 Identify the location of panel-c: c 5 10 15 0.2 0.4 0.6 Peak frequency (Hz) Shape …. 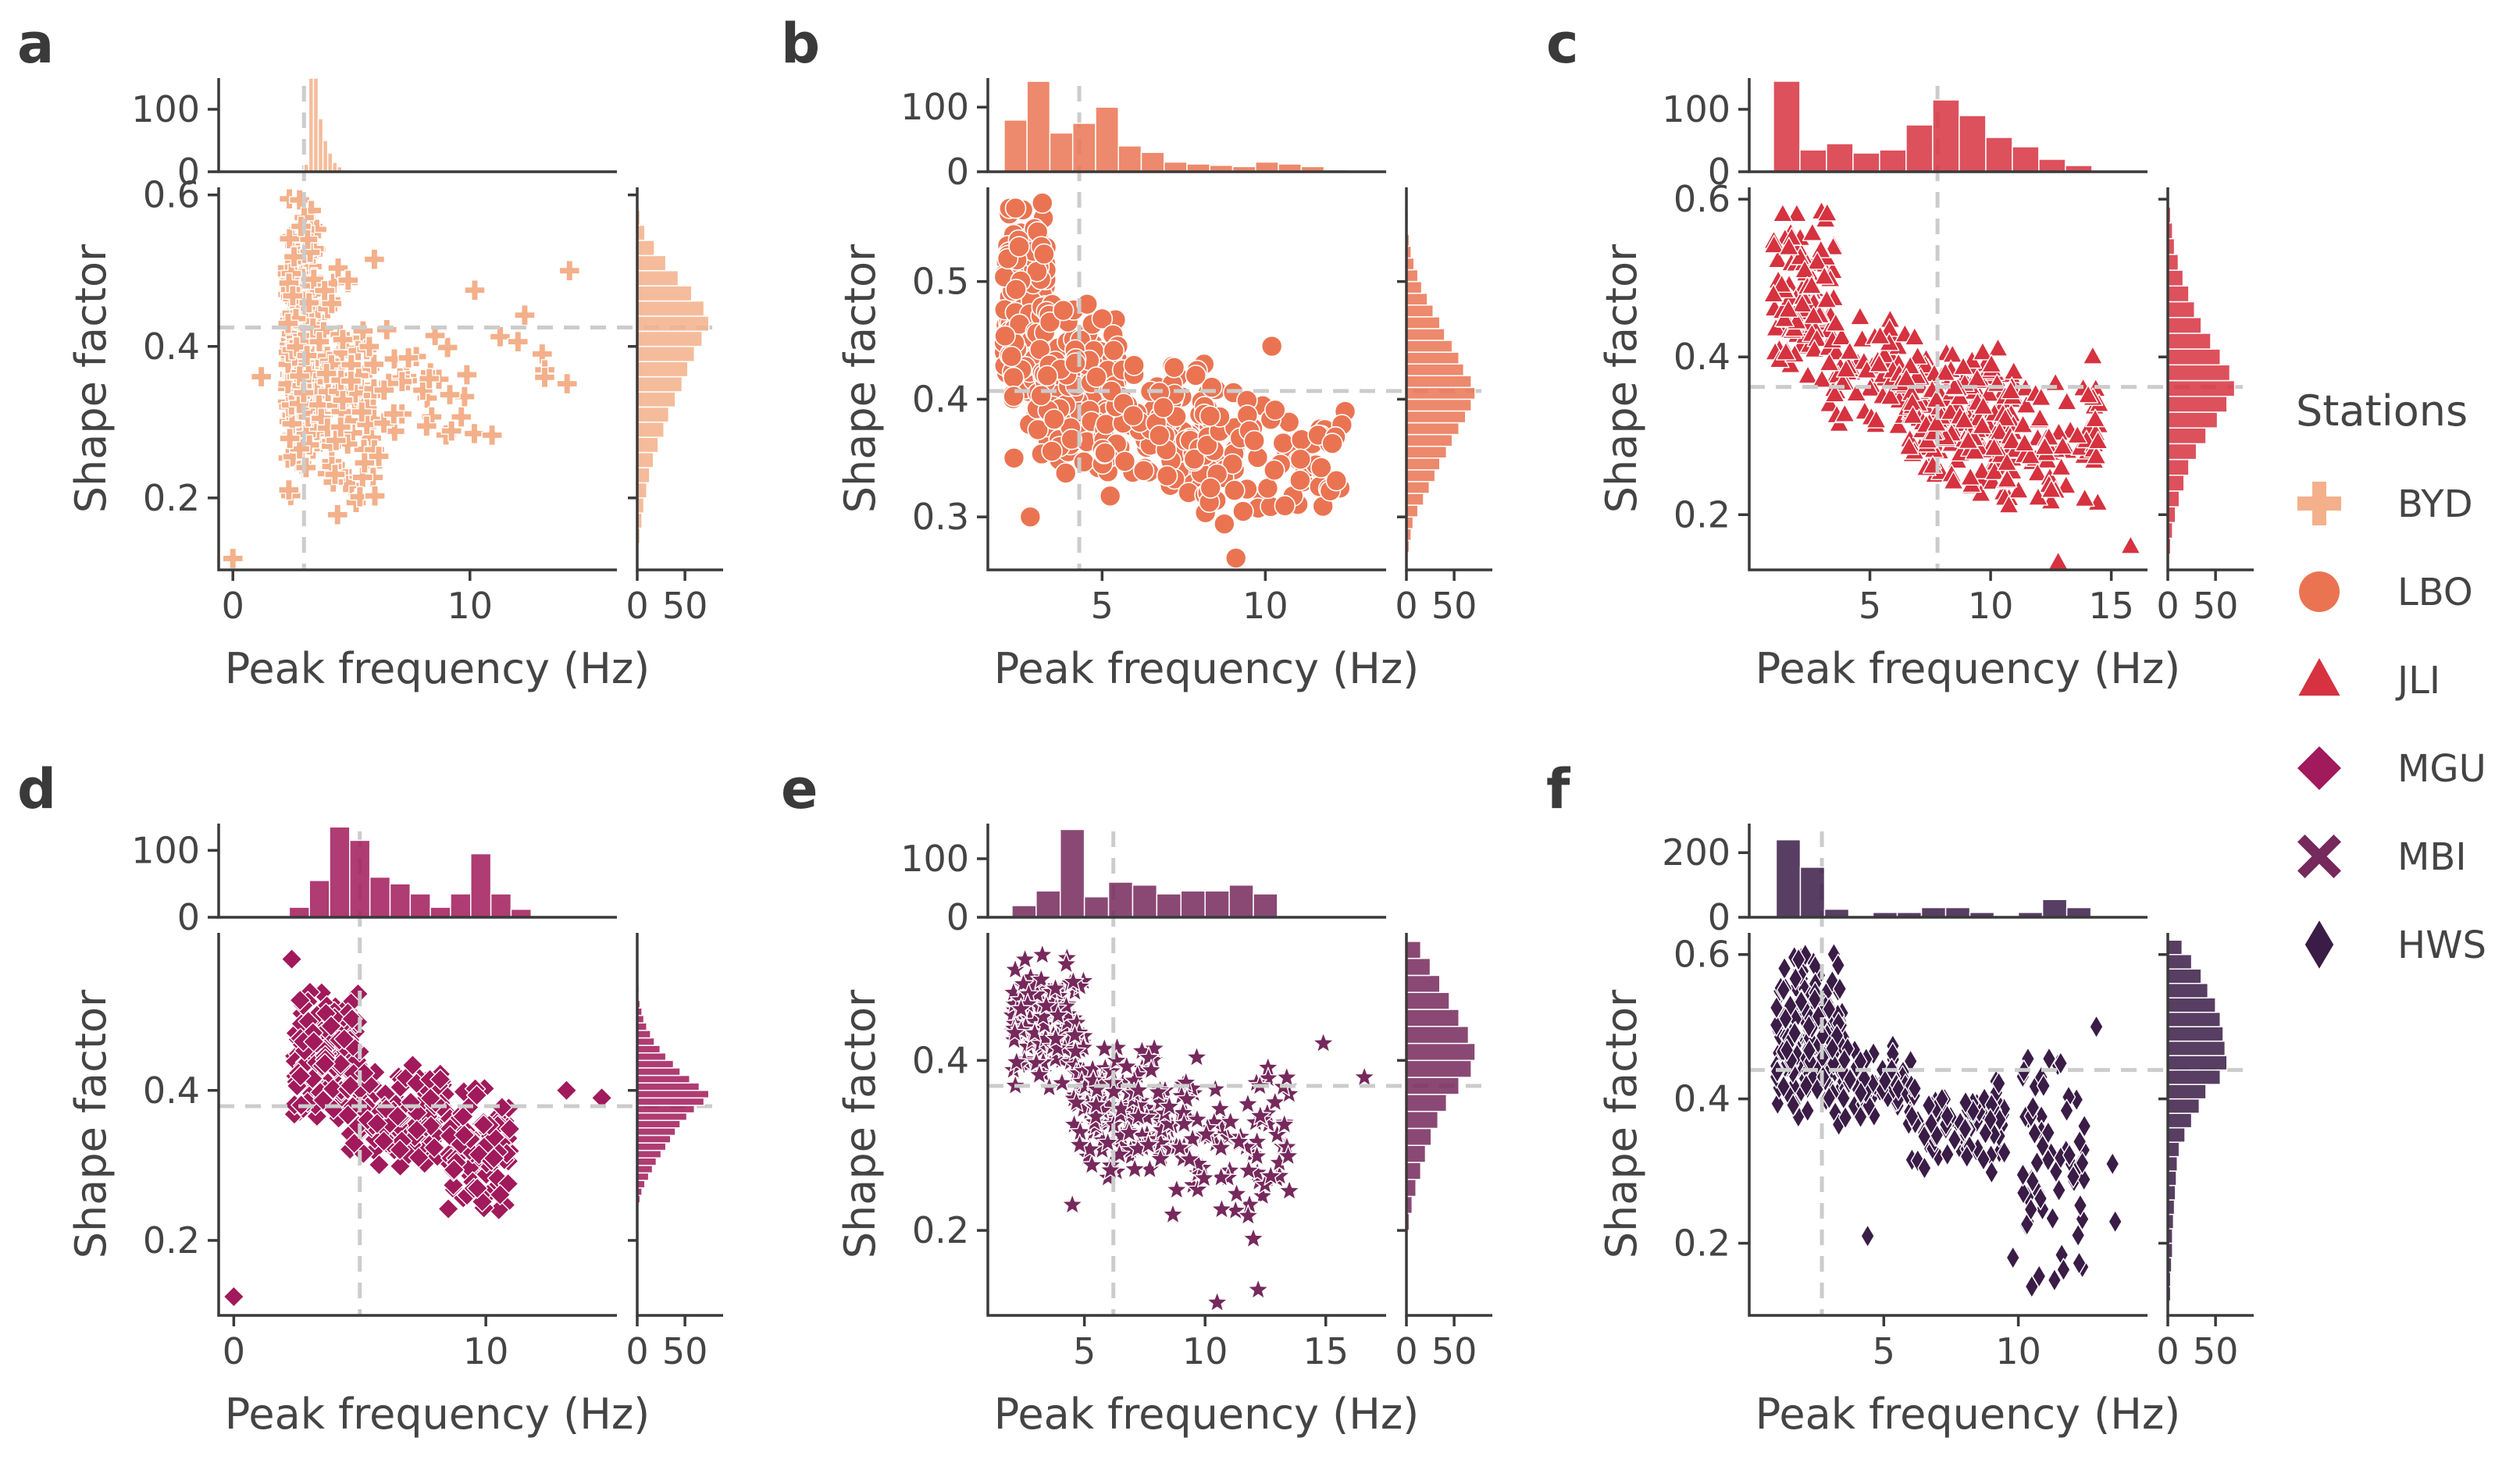
(1900, 352).